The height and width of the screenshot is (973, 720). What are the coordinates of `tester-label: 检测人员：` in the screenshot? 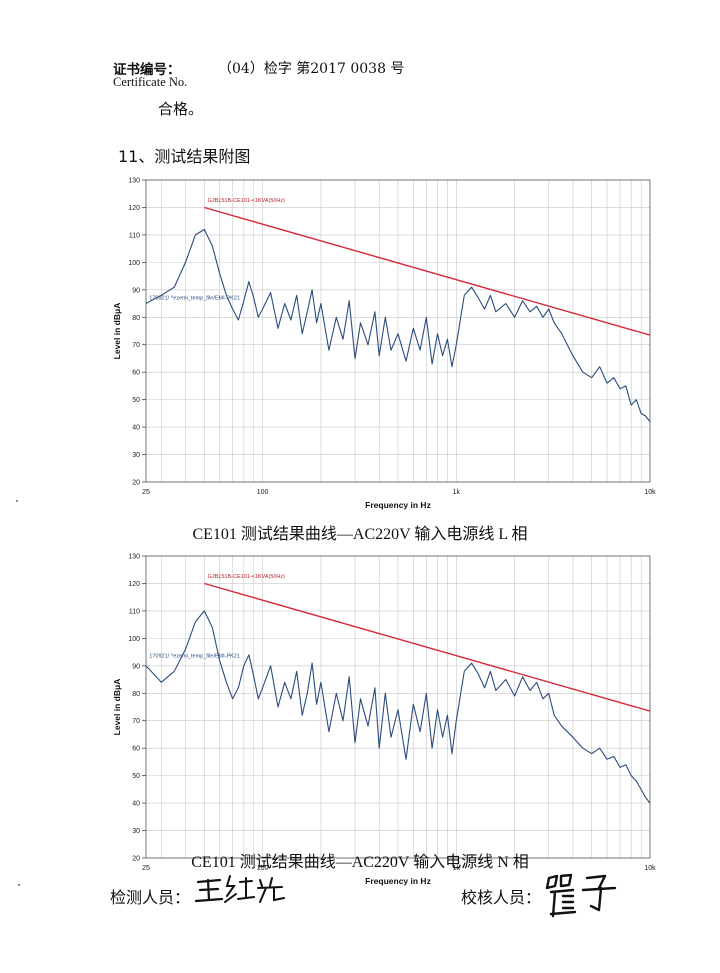 It's located at (150, 897).